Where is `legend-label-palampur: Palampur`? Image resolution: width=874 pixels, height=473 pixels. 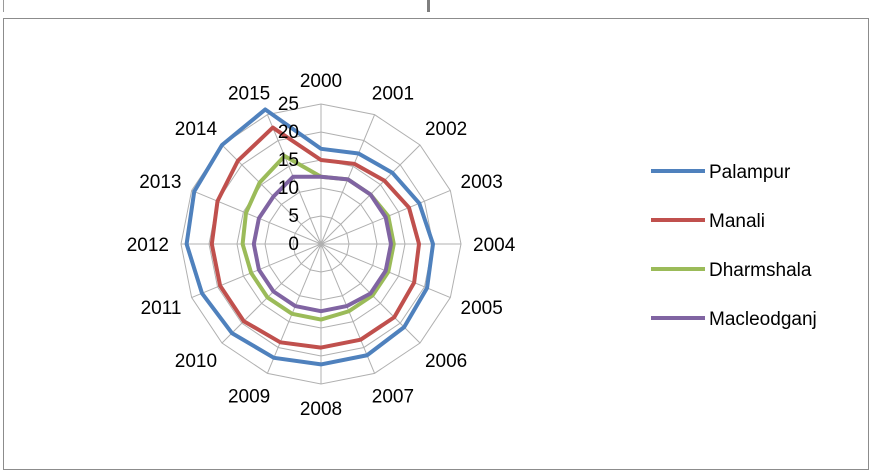 legend-label-palampur: Palampur is located at coordinates (750, 172).